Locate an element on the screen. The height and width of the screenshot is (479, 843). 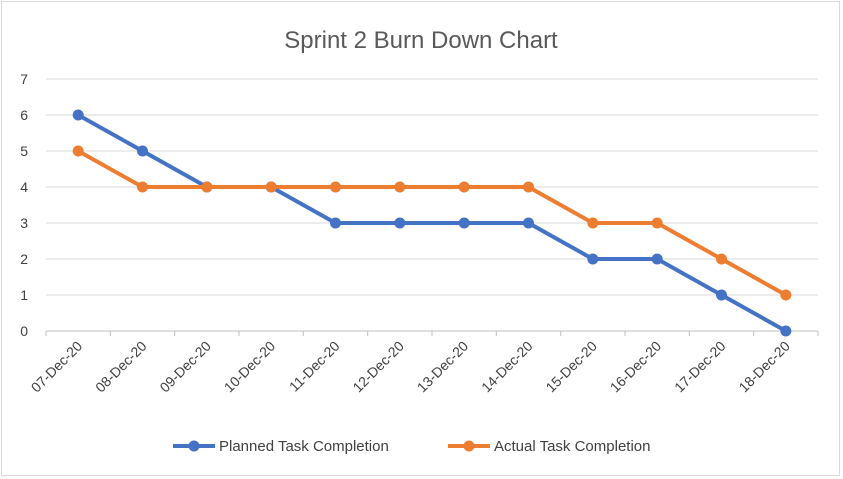
x-tick-label: 18-Dec-20 is located at coordinates (764, 367).